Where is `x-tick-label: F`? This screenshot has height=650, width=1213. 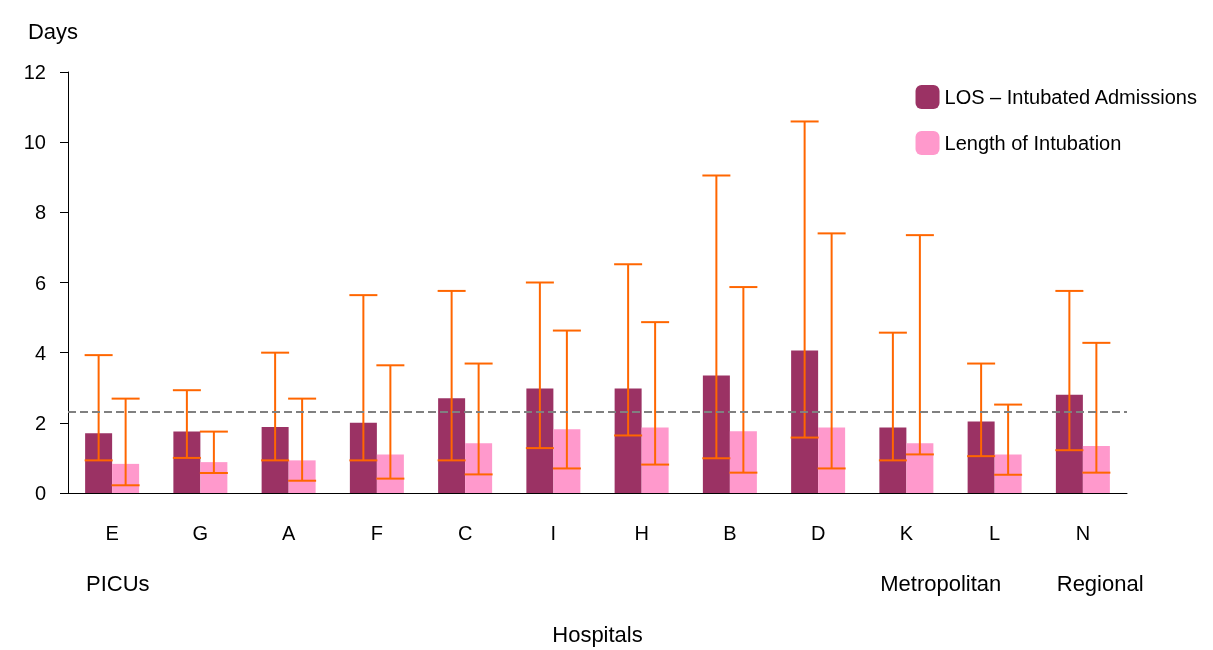 x-tick-label: F is located at coordinates (376, 533).